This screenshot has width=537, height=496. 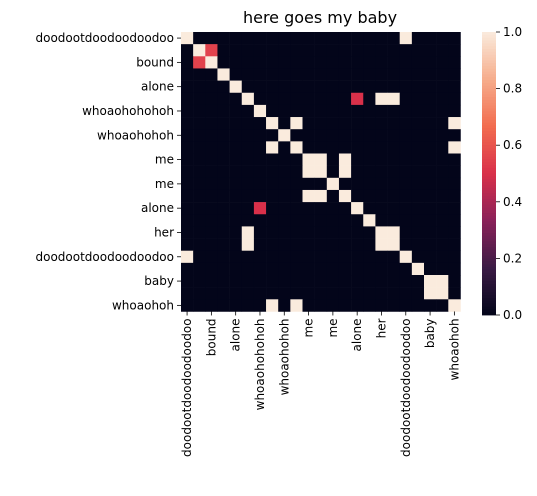 I want to click on y-tick-label: doodootdoodoodoodoo, so click(x=104, y=38).